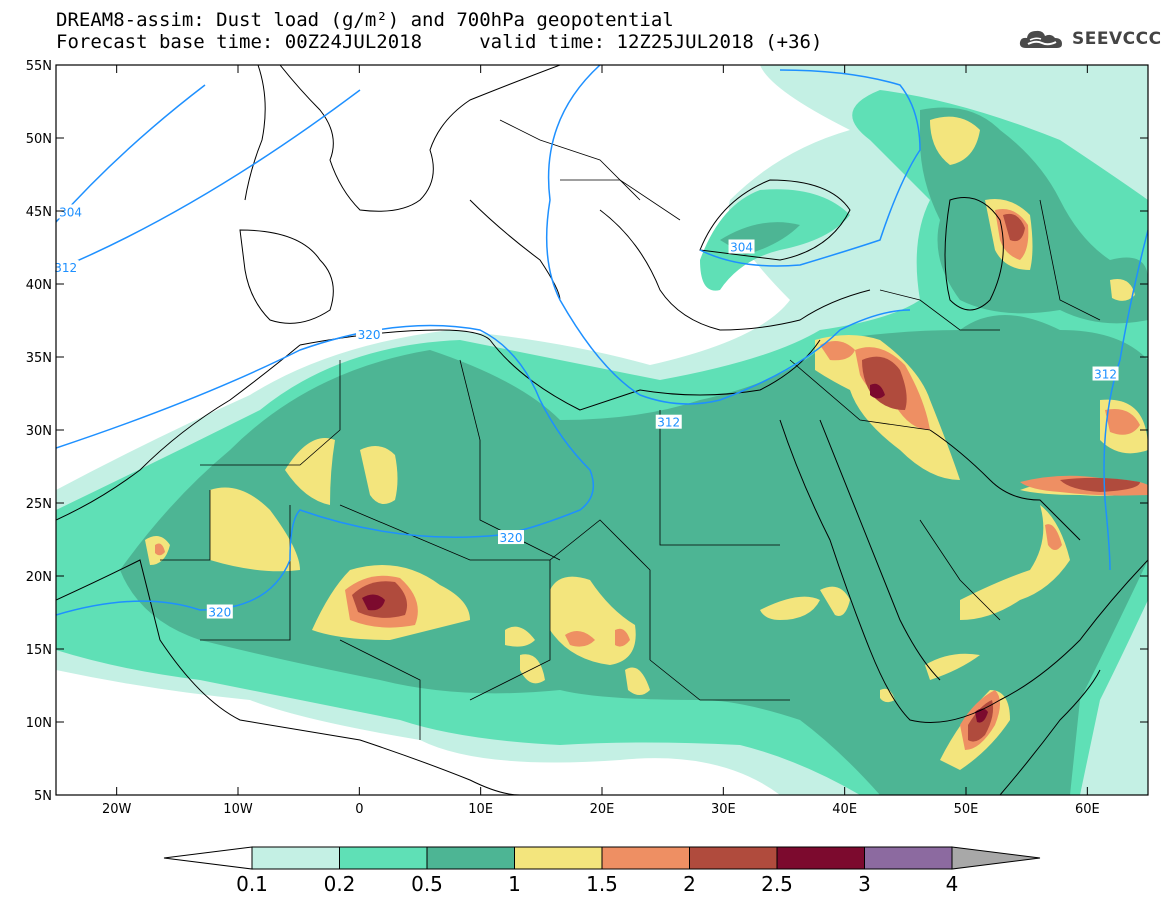 Image resolution: width=1165 pixels, height=907 pixels. I want to click on cloud-icon, so click(1040, 39).